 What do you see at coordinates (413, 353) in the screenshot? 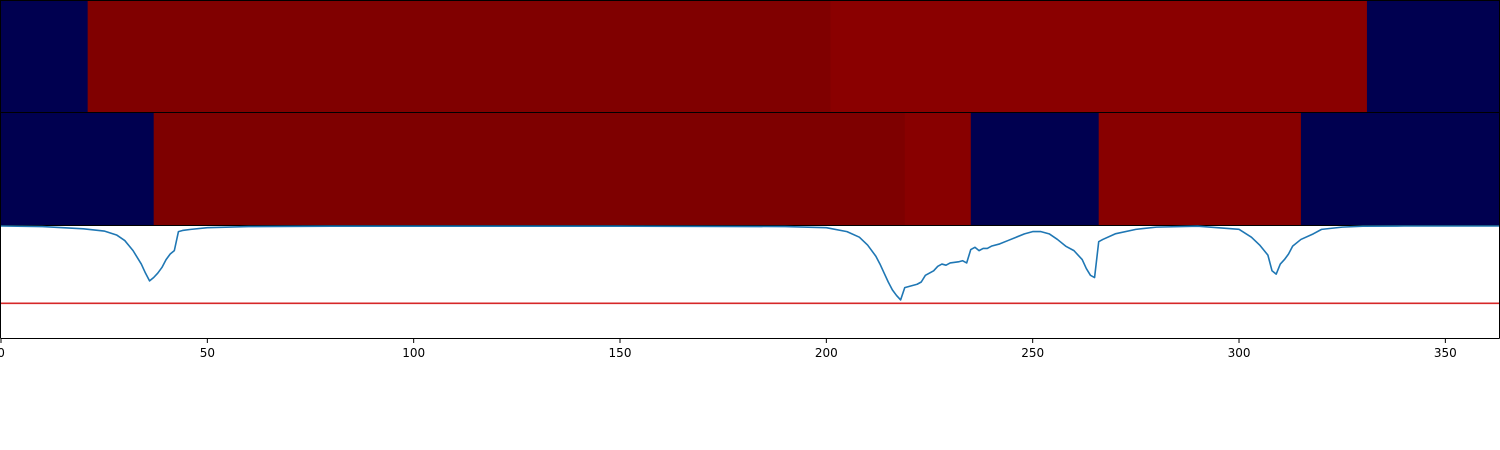
I see `x-tick-label: 100` at bounding box center [413, 353].